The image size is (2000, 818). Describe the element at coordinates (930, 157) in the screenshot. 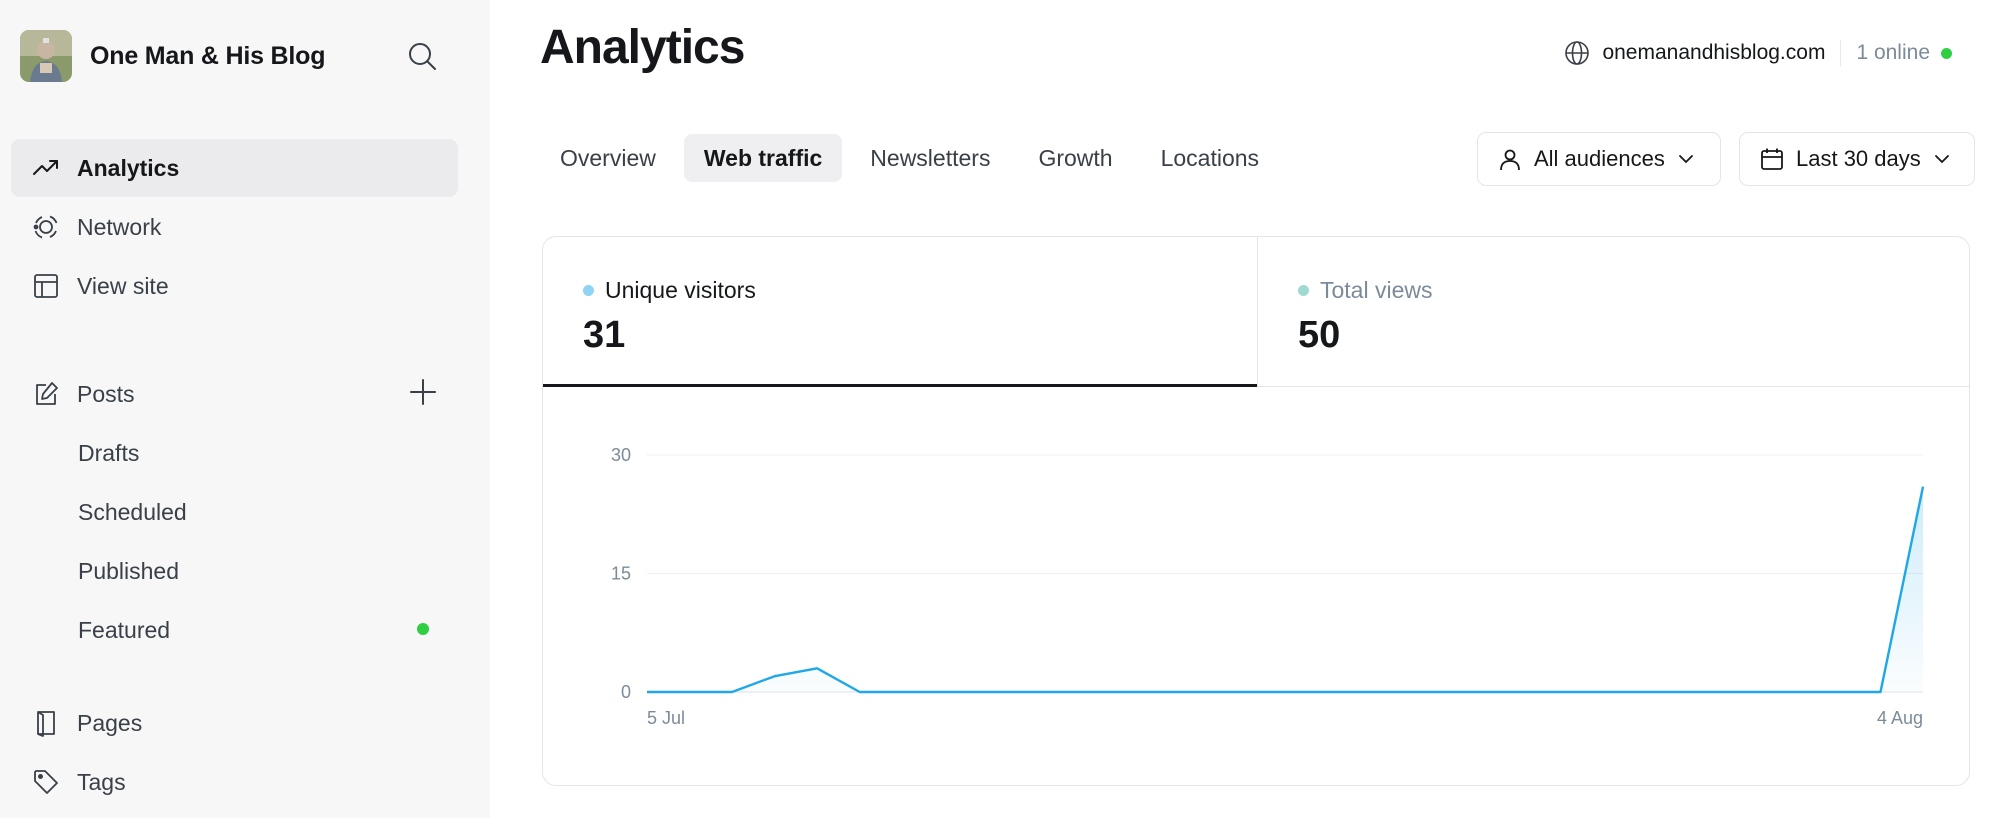

I see `tab-newsletters: Newsletters` at that location.